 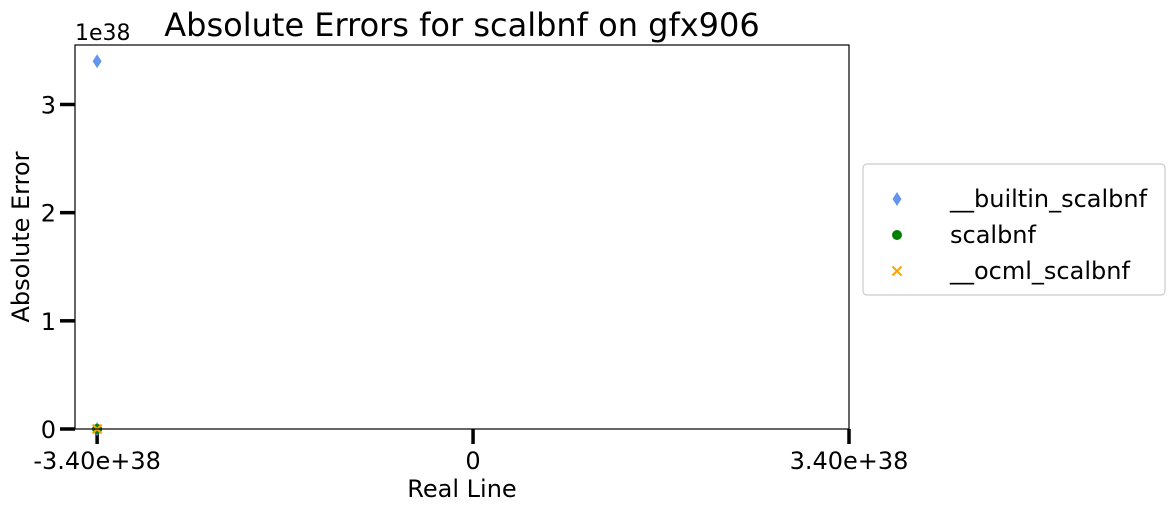 I want to click on x-tick-label-1: 0, so click(x=472, y=461).